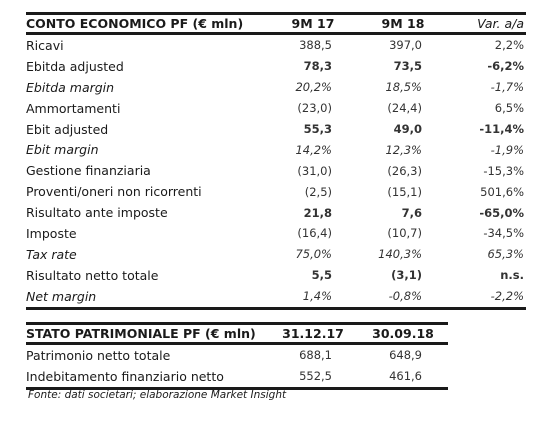 The width and height of the screenshot is (554, 426). What do you see at coordinates (276, 254) in the screenshot?
I see `table-row: Tax rate 75,0% 140,3% 65,3%` at bounding box center [276, 254].